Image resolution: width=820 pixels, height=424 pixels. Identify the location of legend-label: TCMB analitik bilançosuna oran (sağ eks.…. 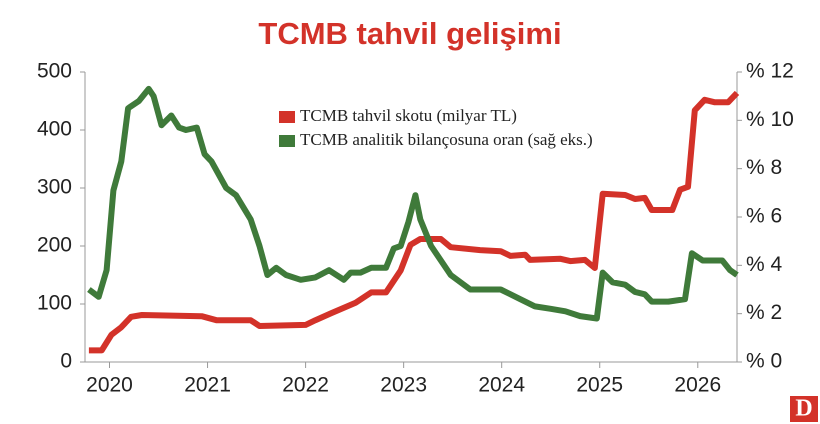
(446, 139).